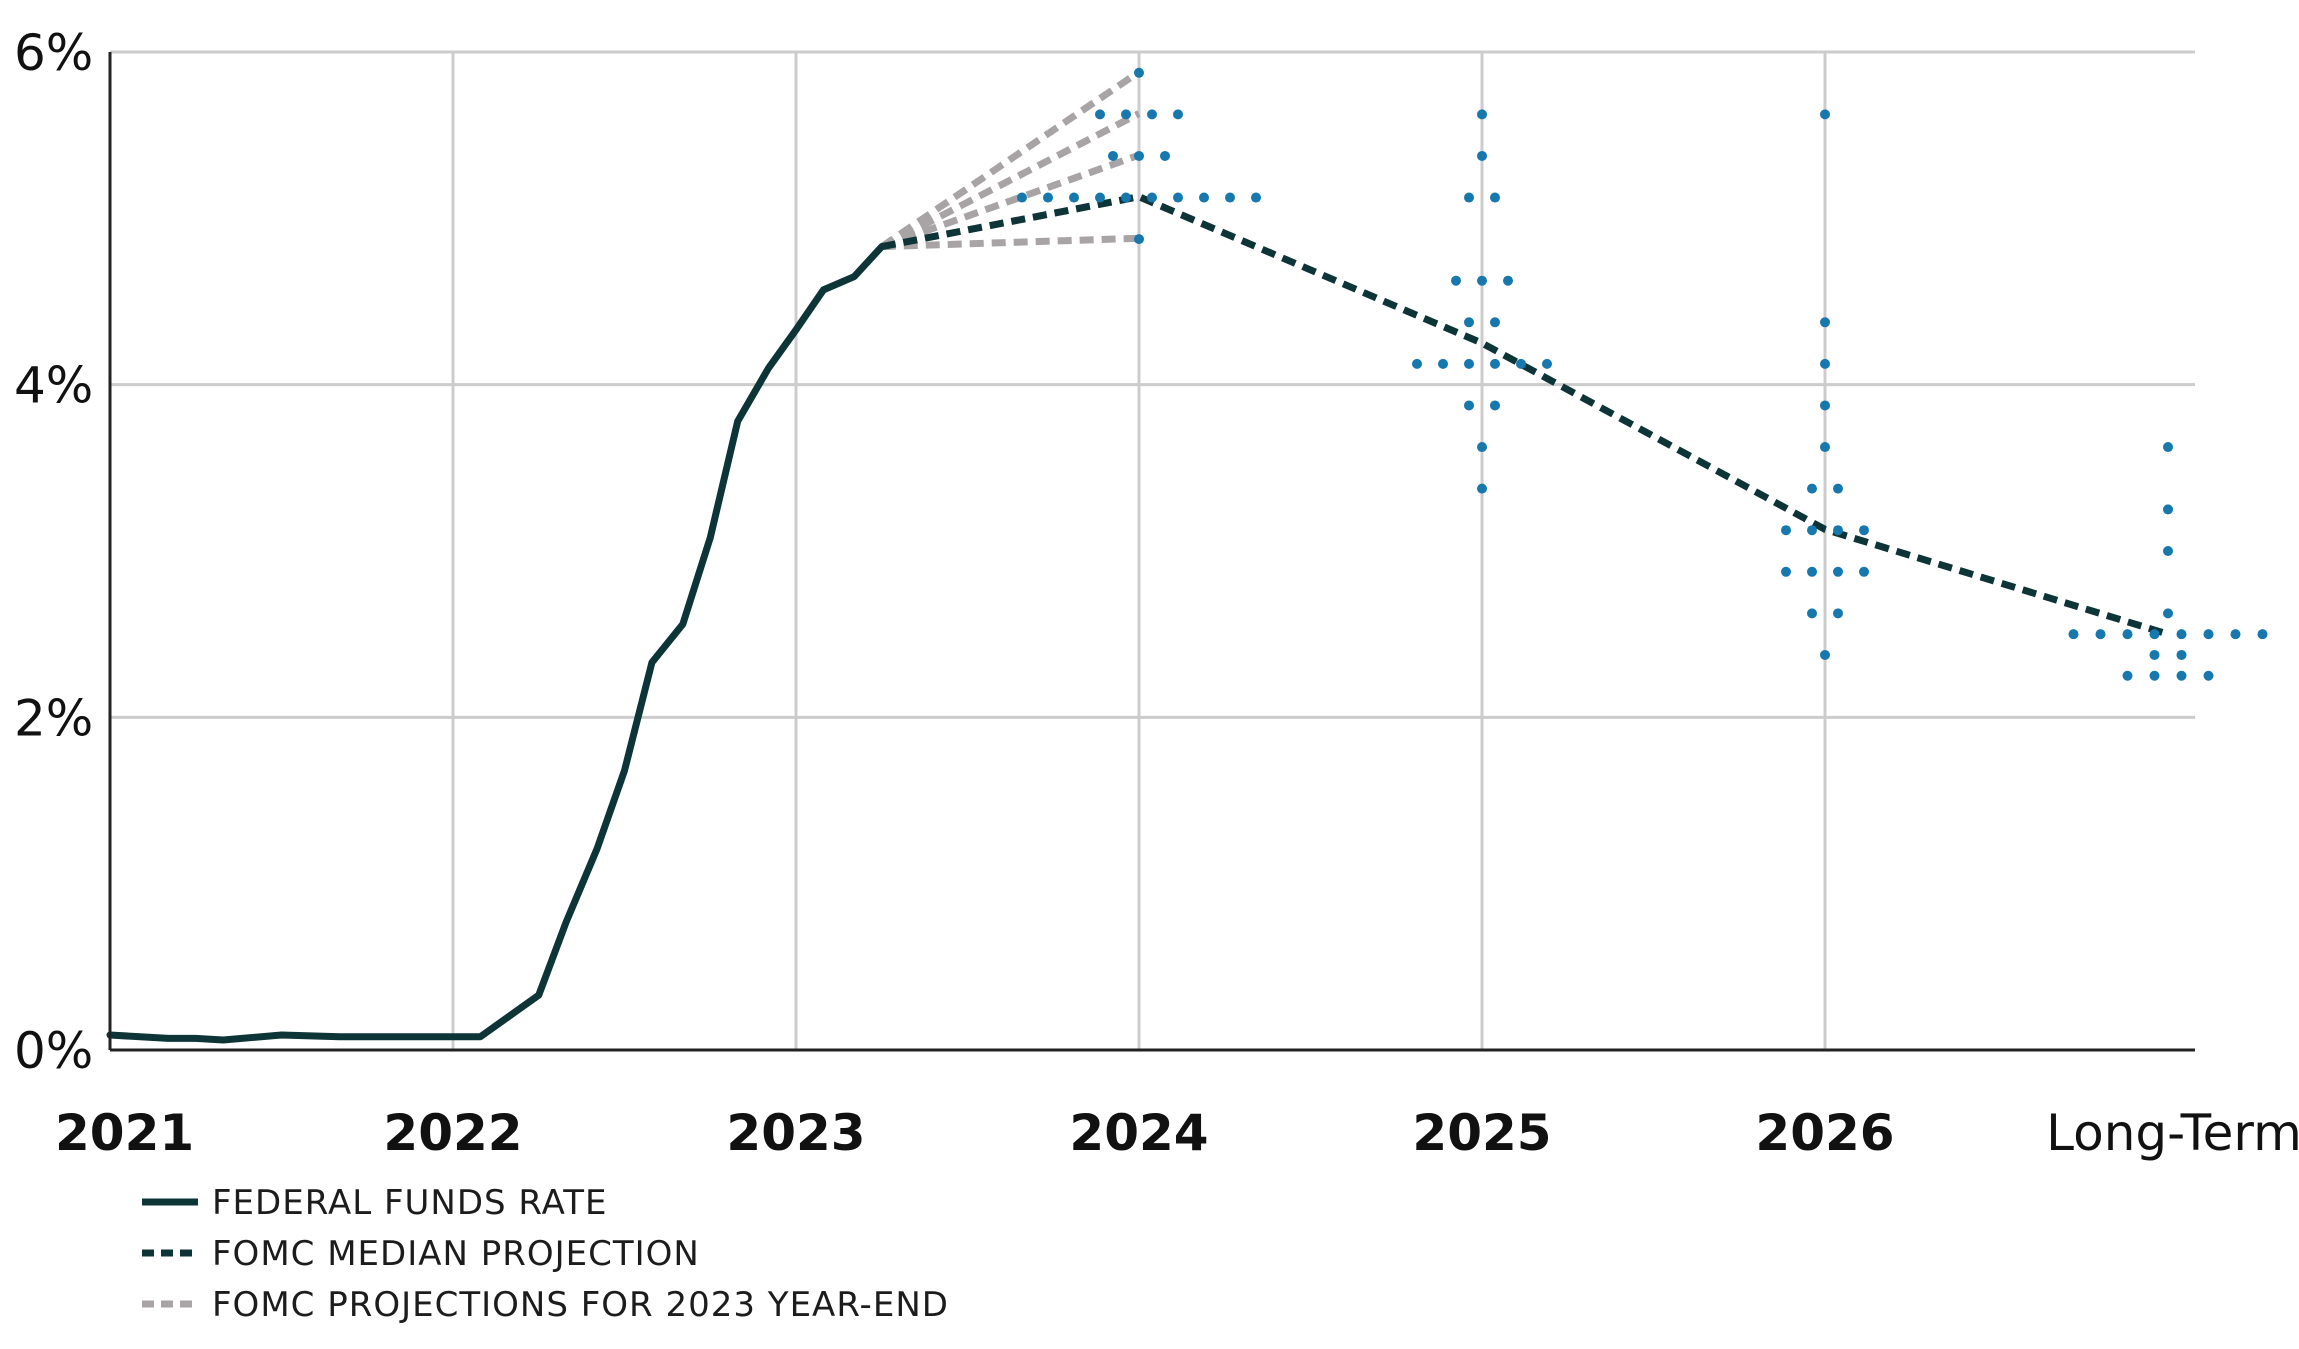 Image resolution: width=2299 pixels, height=1349 pixels. What do you see at coordinates (1824, 1133) in the screenshot?
I see `x-tick-label: 2026` at bounding box center [1824, 1133].